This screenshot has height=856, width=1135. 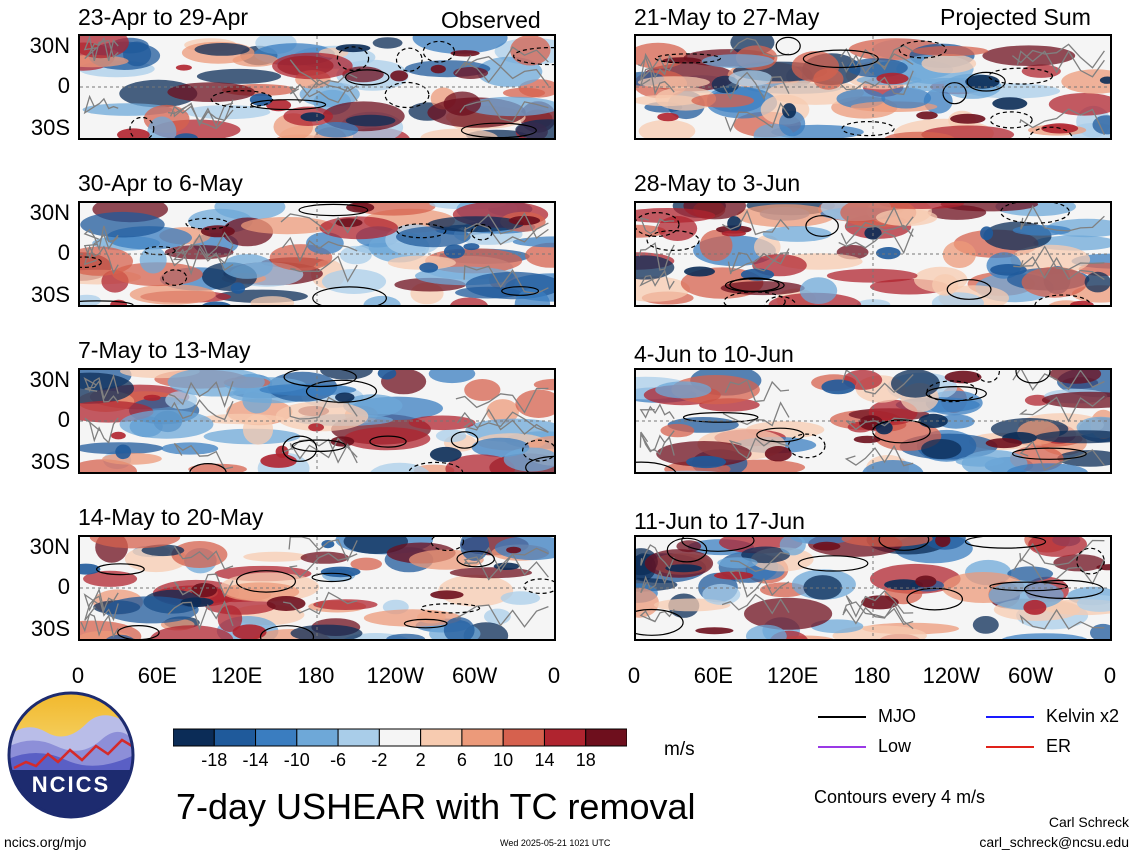 I want to click on contour-note: Contours every 4 m/s, so click(x=900, y=797).